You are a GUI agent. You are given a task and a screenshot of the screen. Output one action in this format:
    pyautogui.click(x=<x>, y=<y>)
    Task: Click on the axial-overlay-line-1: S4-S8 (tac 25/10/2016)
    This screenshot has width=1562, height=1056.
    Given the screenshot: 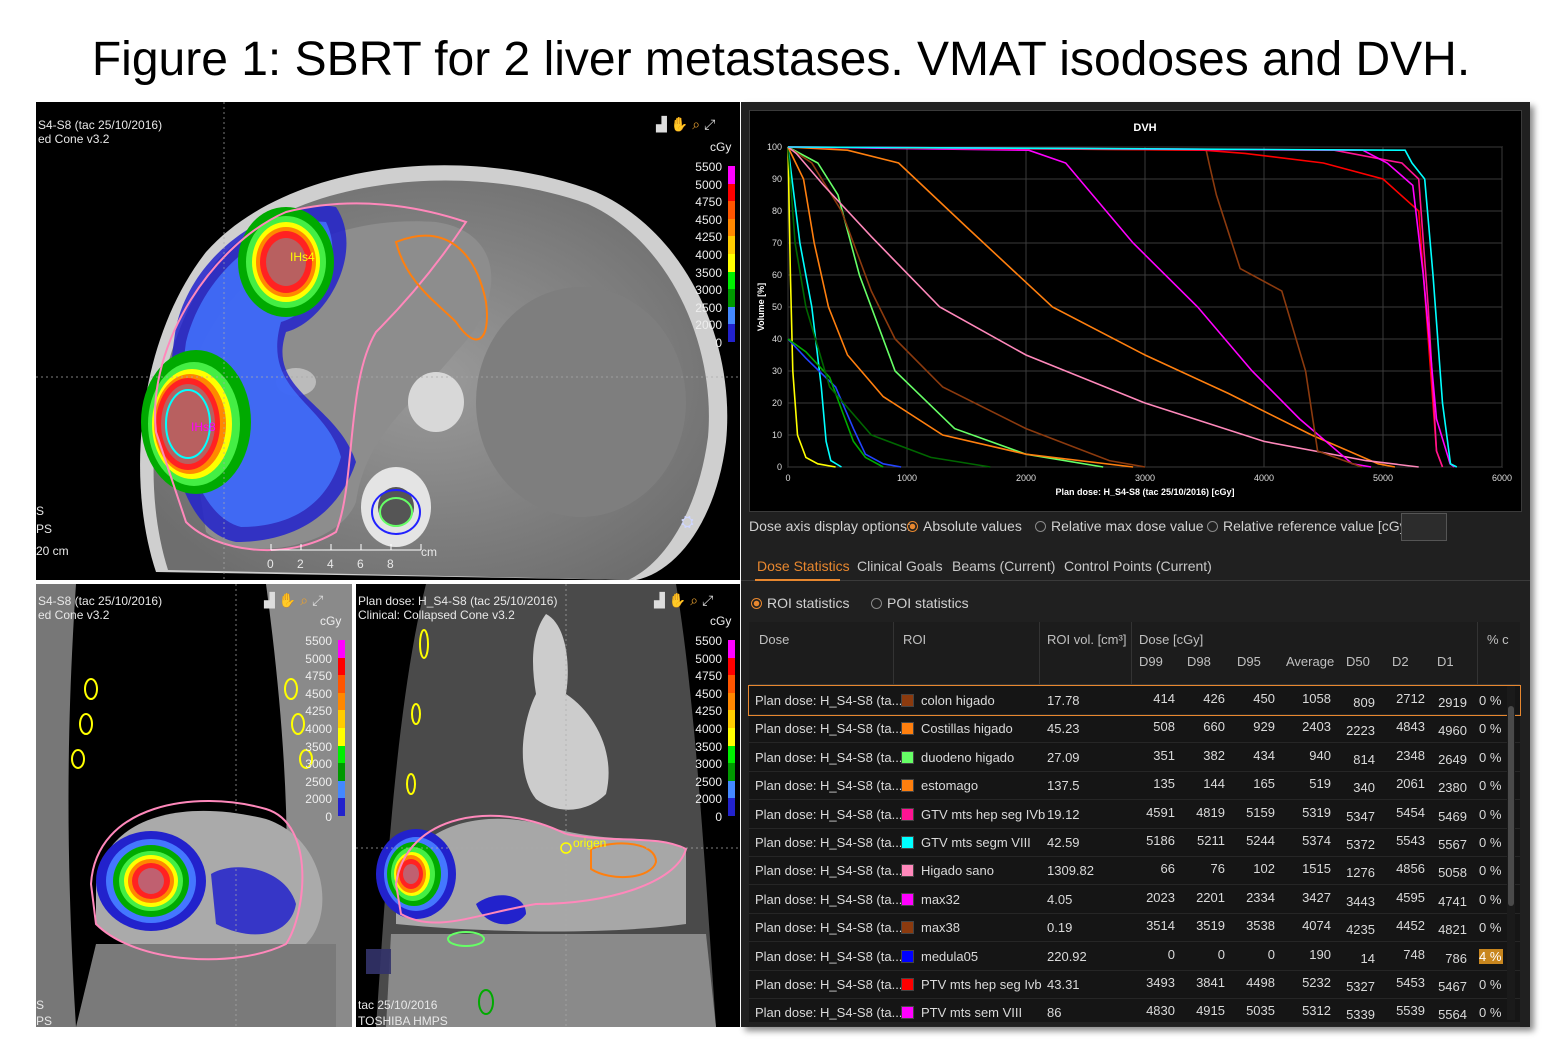 What is the action you would take?
    pyautogui.click(x=100, y=125)
    